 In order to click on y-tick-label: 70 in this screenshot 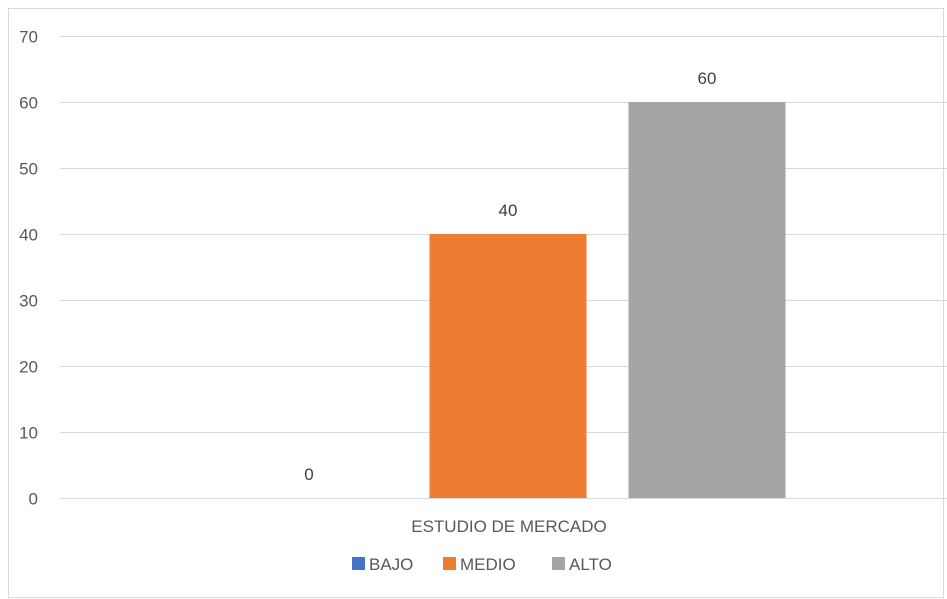, I will do `click(28, 37)`.